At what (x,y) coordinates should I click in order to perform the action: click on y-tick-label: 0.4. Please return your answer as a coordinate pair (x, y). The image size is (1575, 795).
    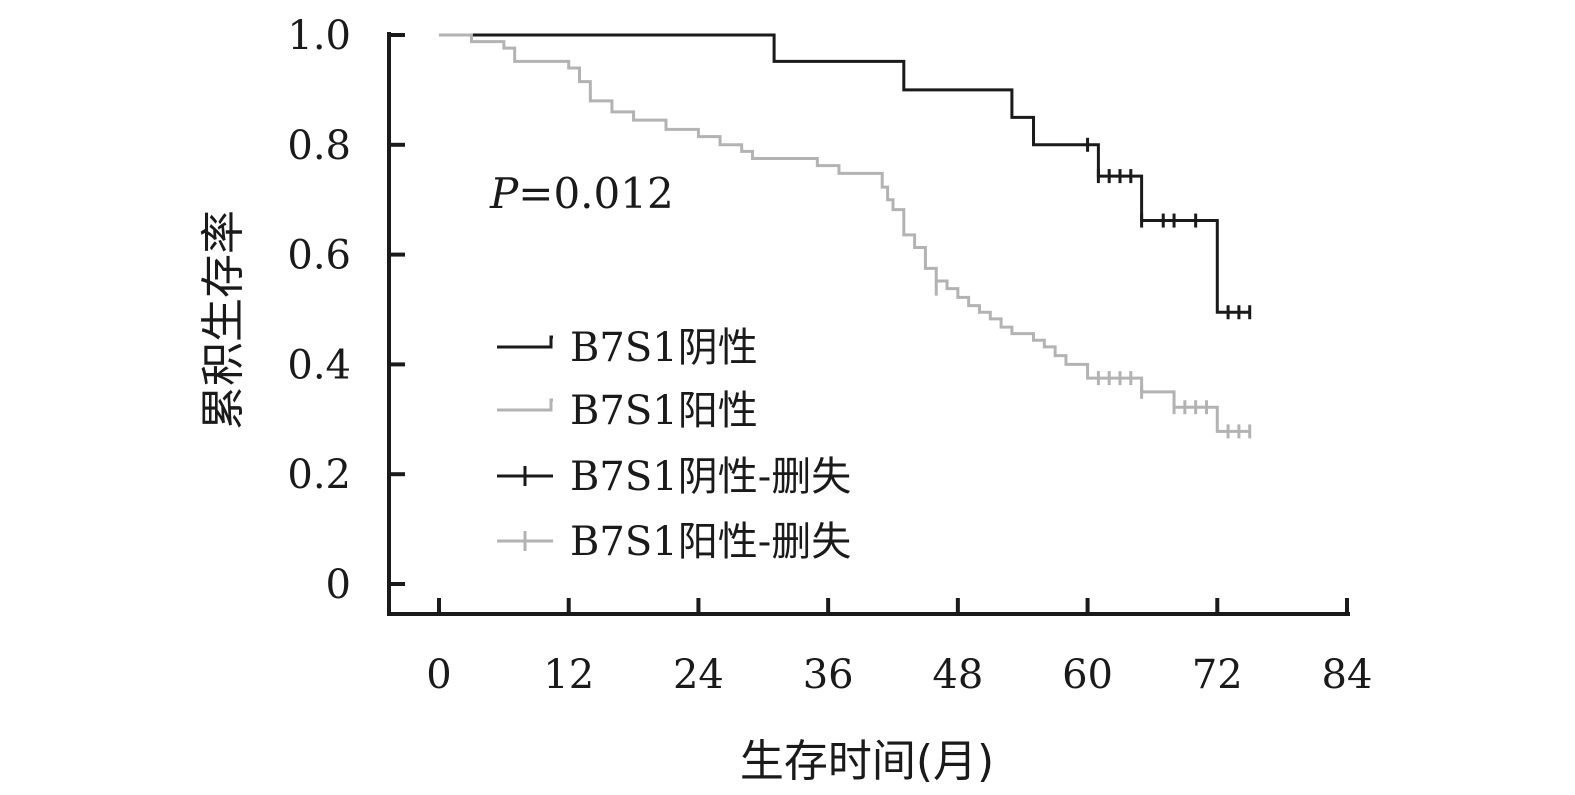
    Looking at the image, I should click on (319, 365).